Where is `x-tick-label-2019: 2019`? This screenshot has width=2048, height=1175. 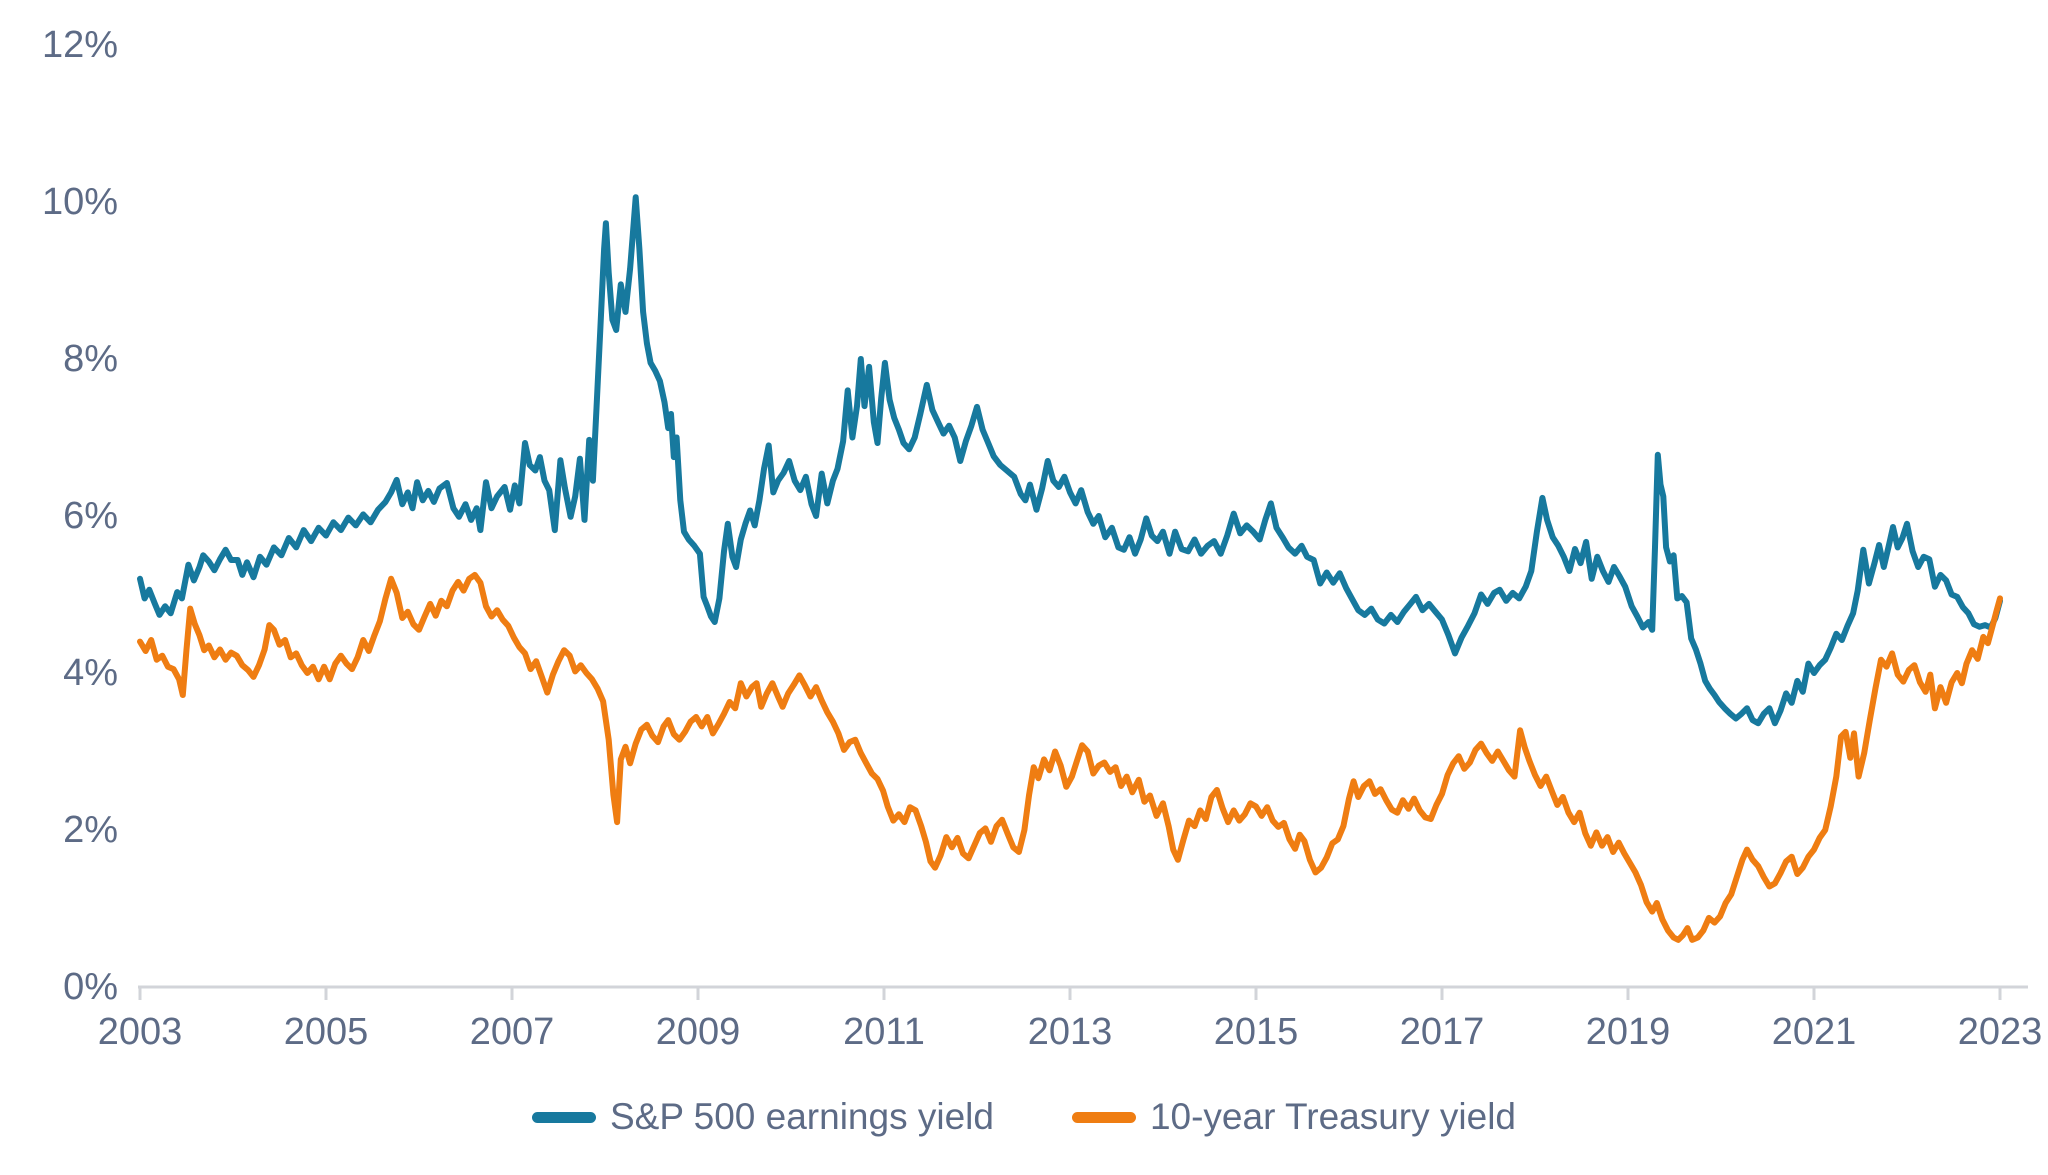 x-tick-label-2019: 2019 is located at coordinates (1628, 1032).